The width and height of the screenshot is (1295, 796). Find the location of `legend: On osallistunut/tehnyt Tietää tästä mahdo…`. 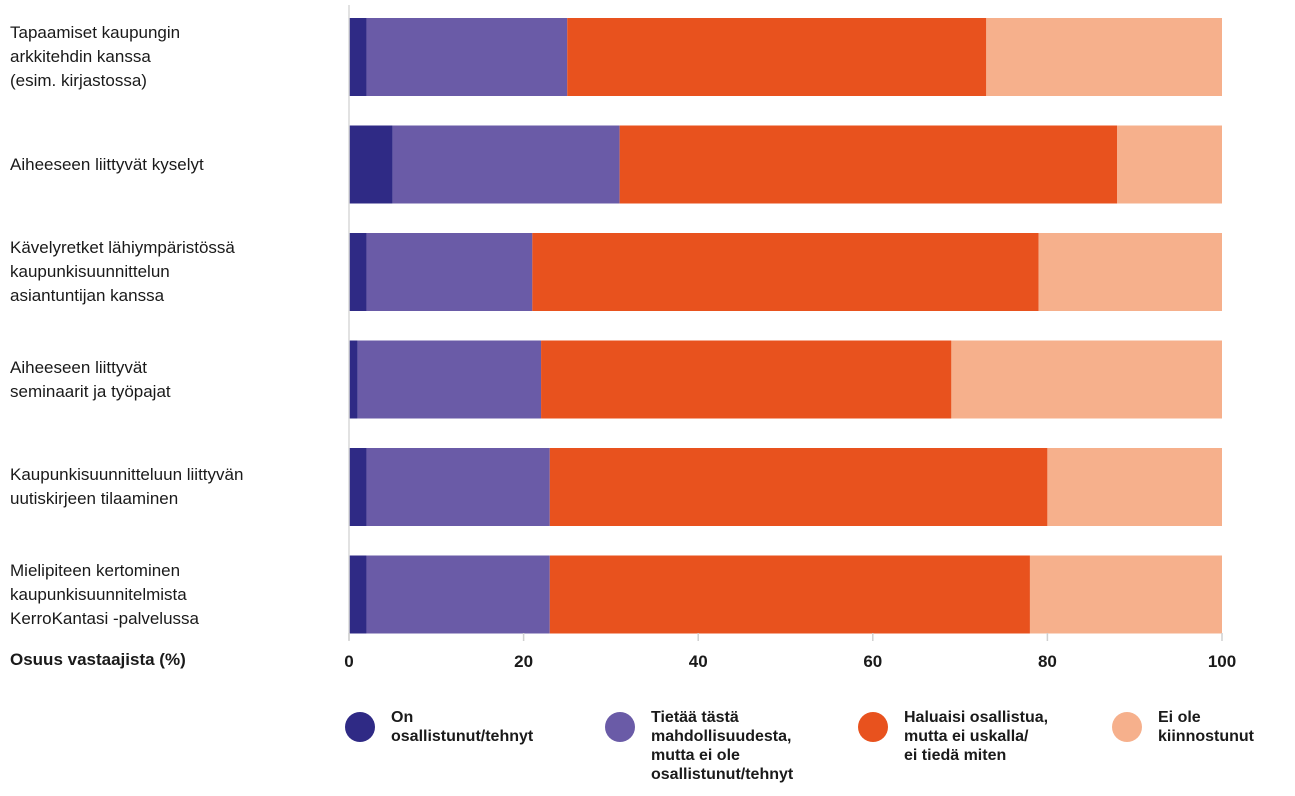

legend: On osallistunut/tehnyt Tietää tästä mahdo… is located at coordinates (647, 752).